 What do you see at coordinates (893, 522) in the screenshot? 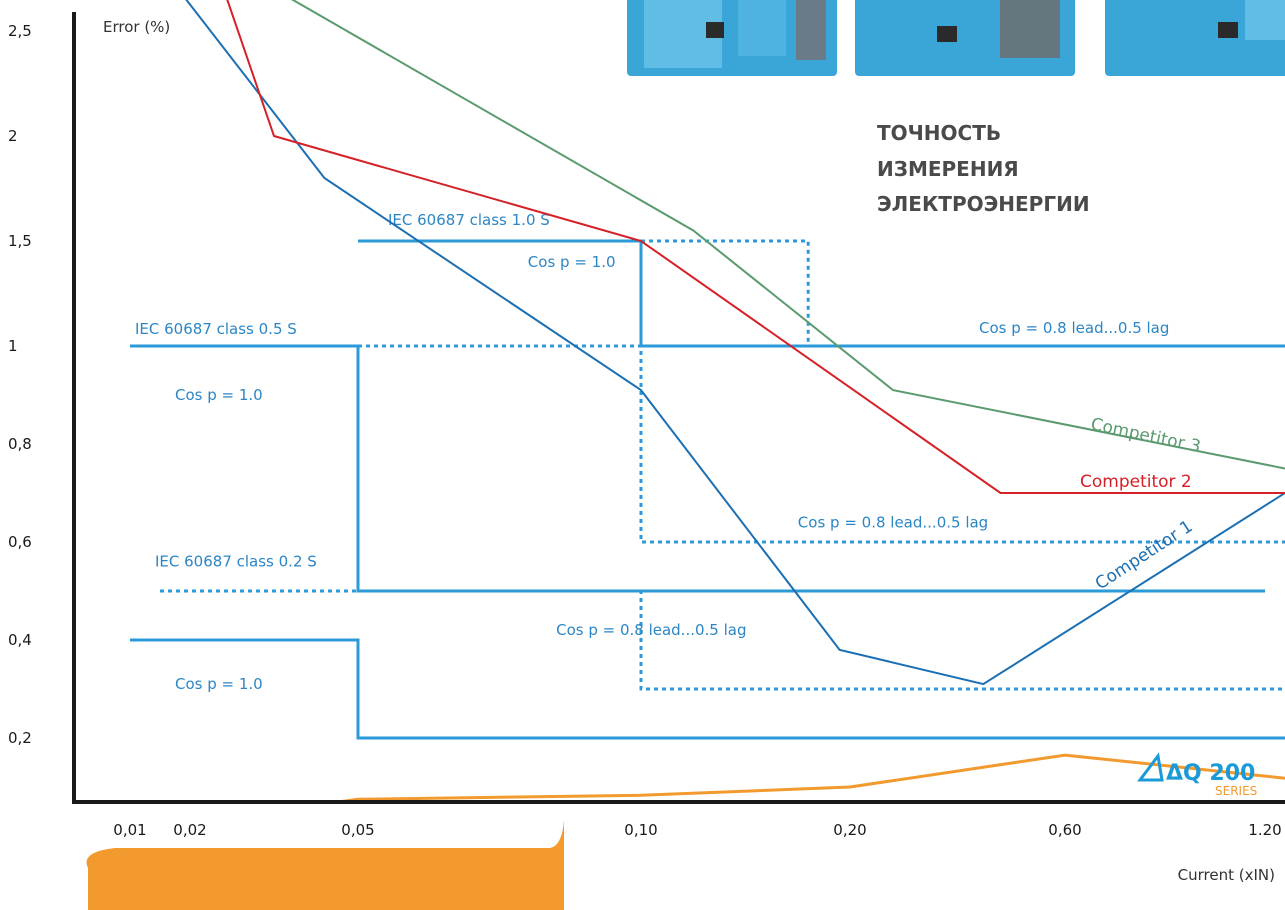
I see `limit-iec-60687-class-0-5-s-note-2: Cos p = 0.8 lead...0.5 lag` at bounding box center [893, 522].